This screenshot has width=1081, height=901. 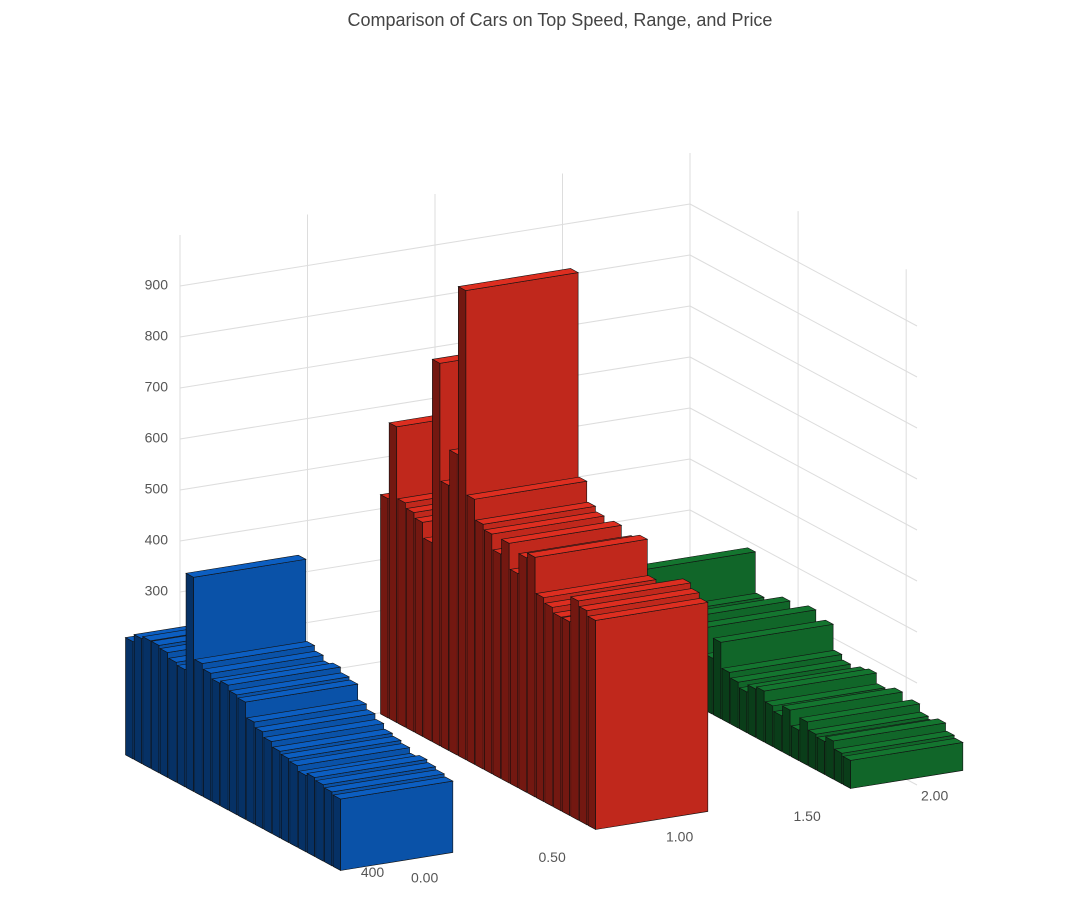 I want to click on z-tick-label: 400, so click(x=157, y=540).